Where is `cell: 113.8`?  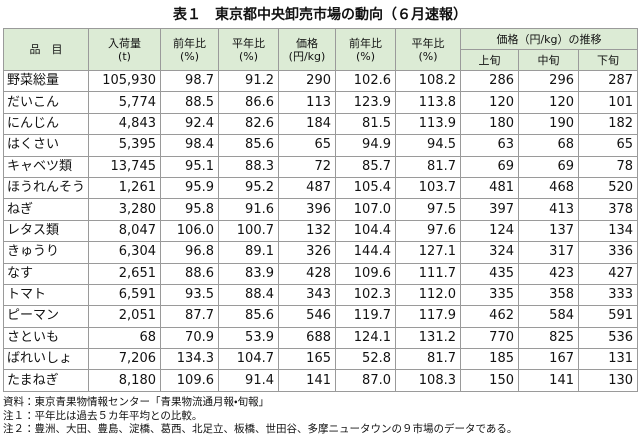
cell: 113.8 is located at coordinates (428, 102).